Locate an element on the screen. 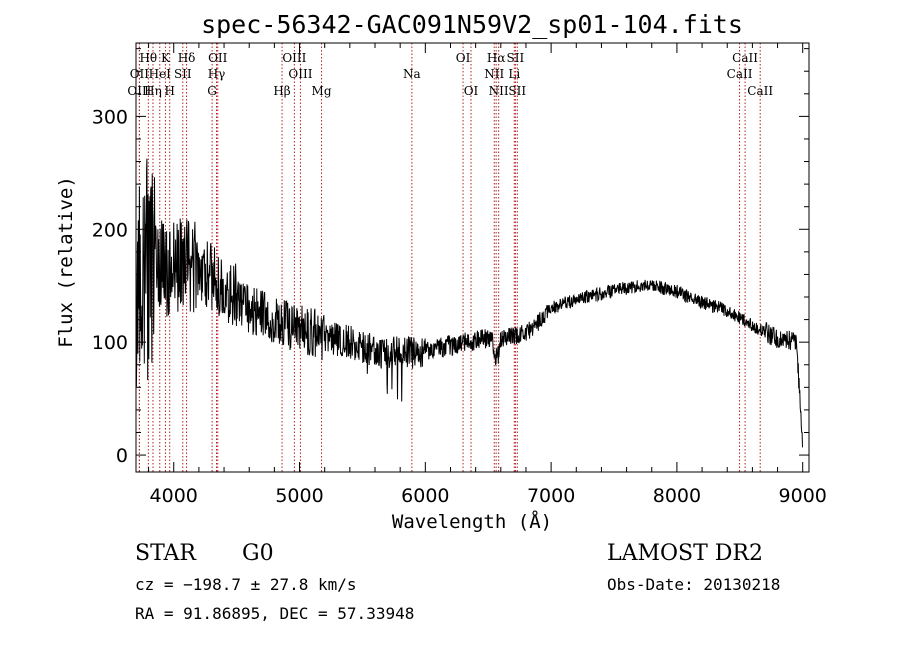 The width and height of the screenshot is (900, 654). redshift-cz: cz = −198.7 ± 27.8 km/s is located at coordinates (246, 584).